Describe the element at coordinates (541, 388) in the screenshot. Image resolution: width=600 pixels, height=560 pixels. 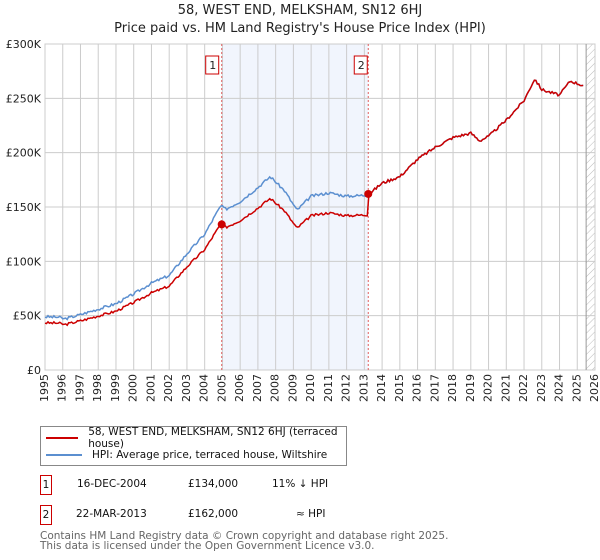
I see `x-tick-label: 2023` at that location.